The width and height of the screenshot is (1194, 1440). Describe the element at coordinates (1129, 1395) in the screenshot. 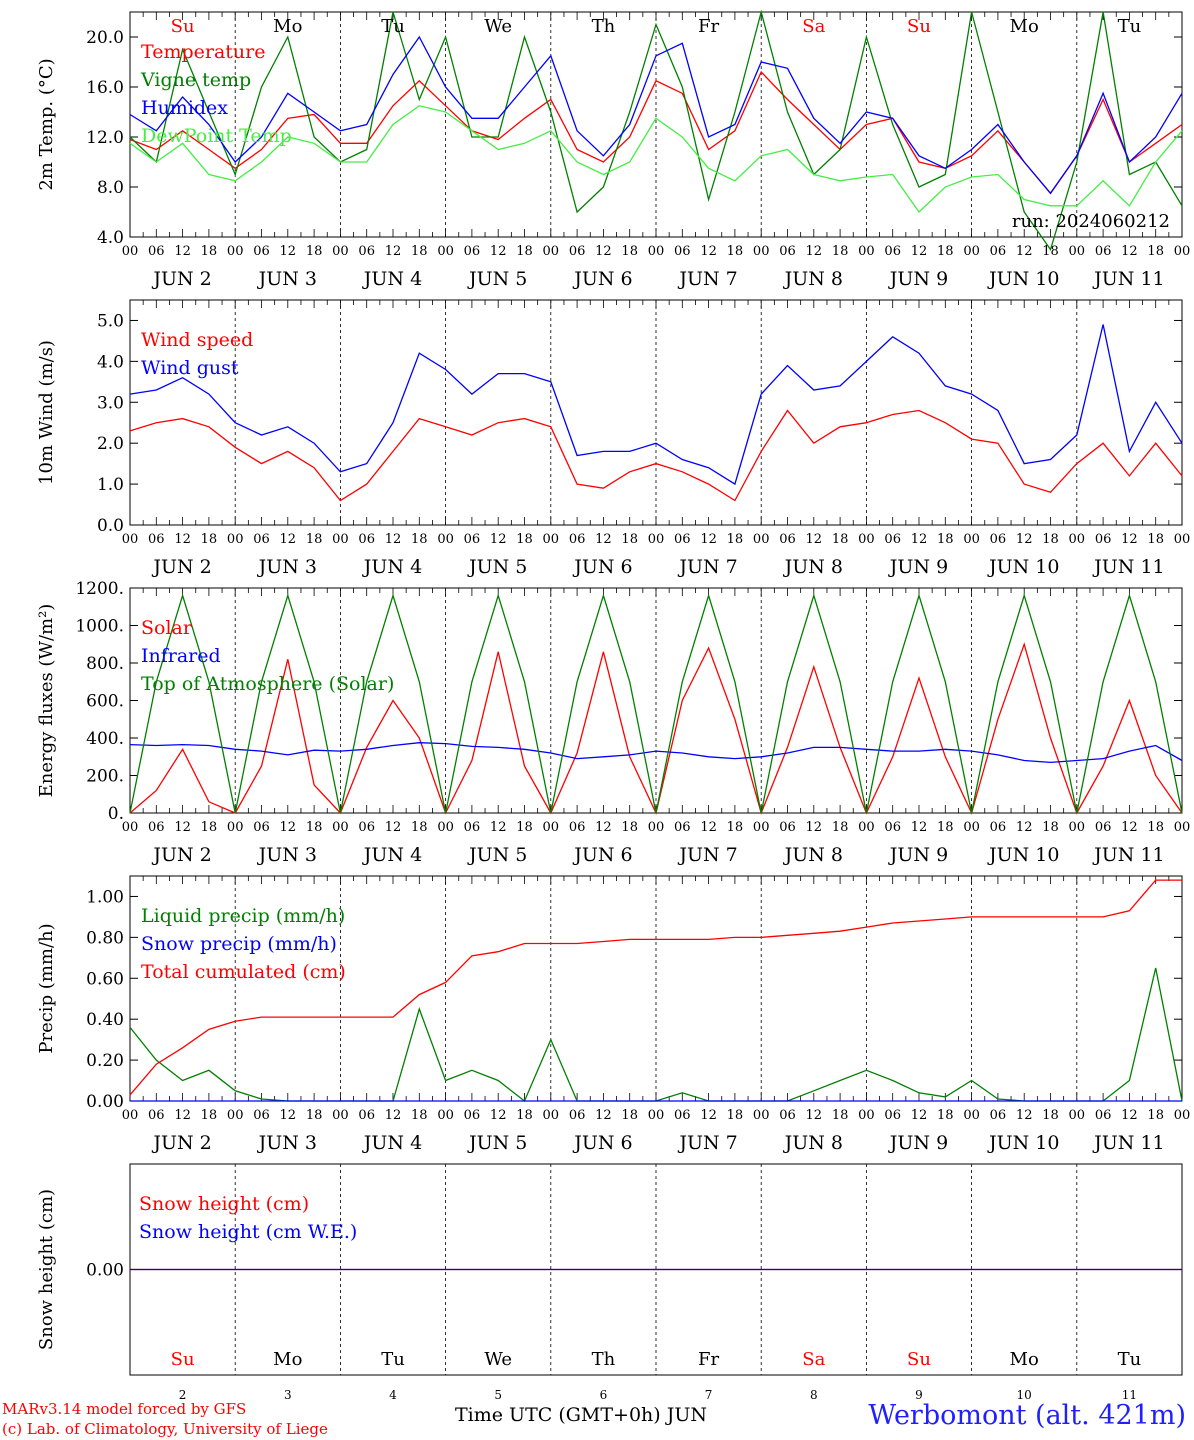

I see `day-number: 11` at that location.